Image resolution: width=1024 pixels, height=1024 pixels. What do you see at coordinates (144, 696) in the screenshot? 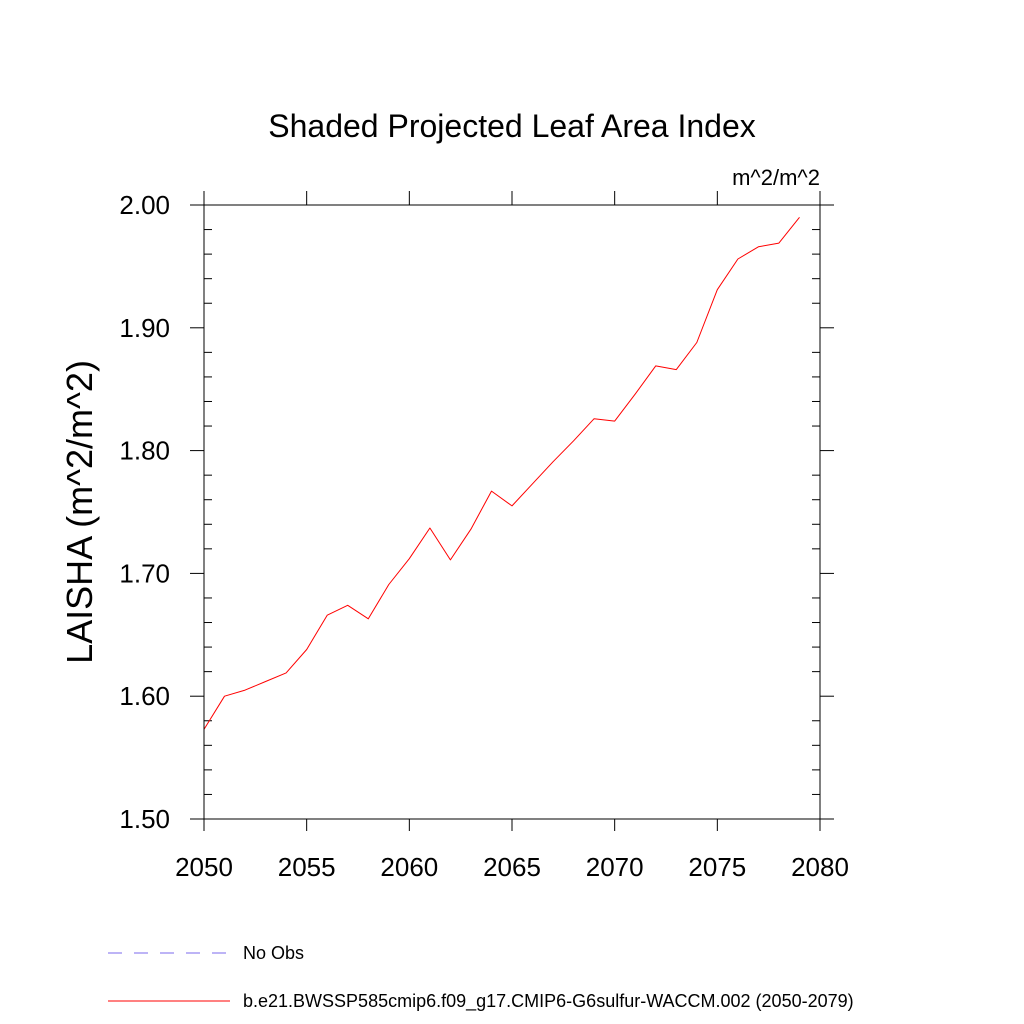
I see `y-tick-label: 1.60` at bounding box center [144, 696].